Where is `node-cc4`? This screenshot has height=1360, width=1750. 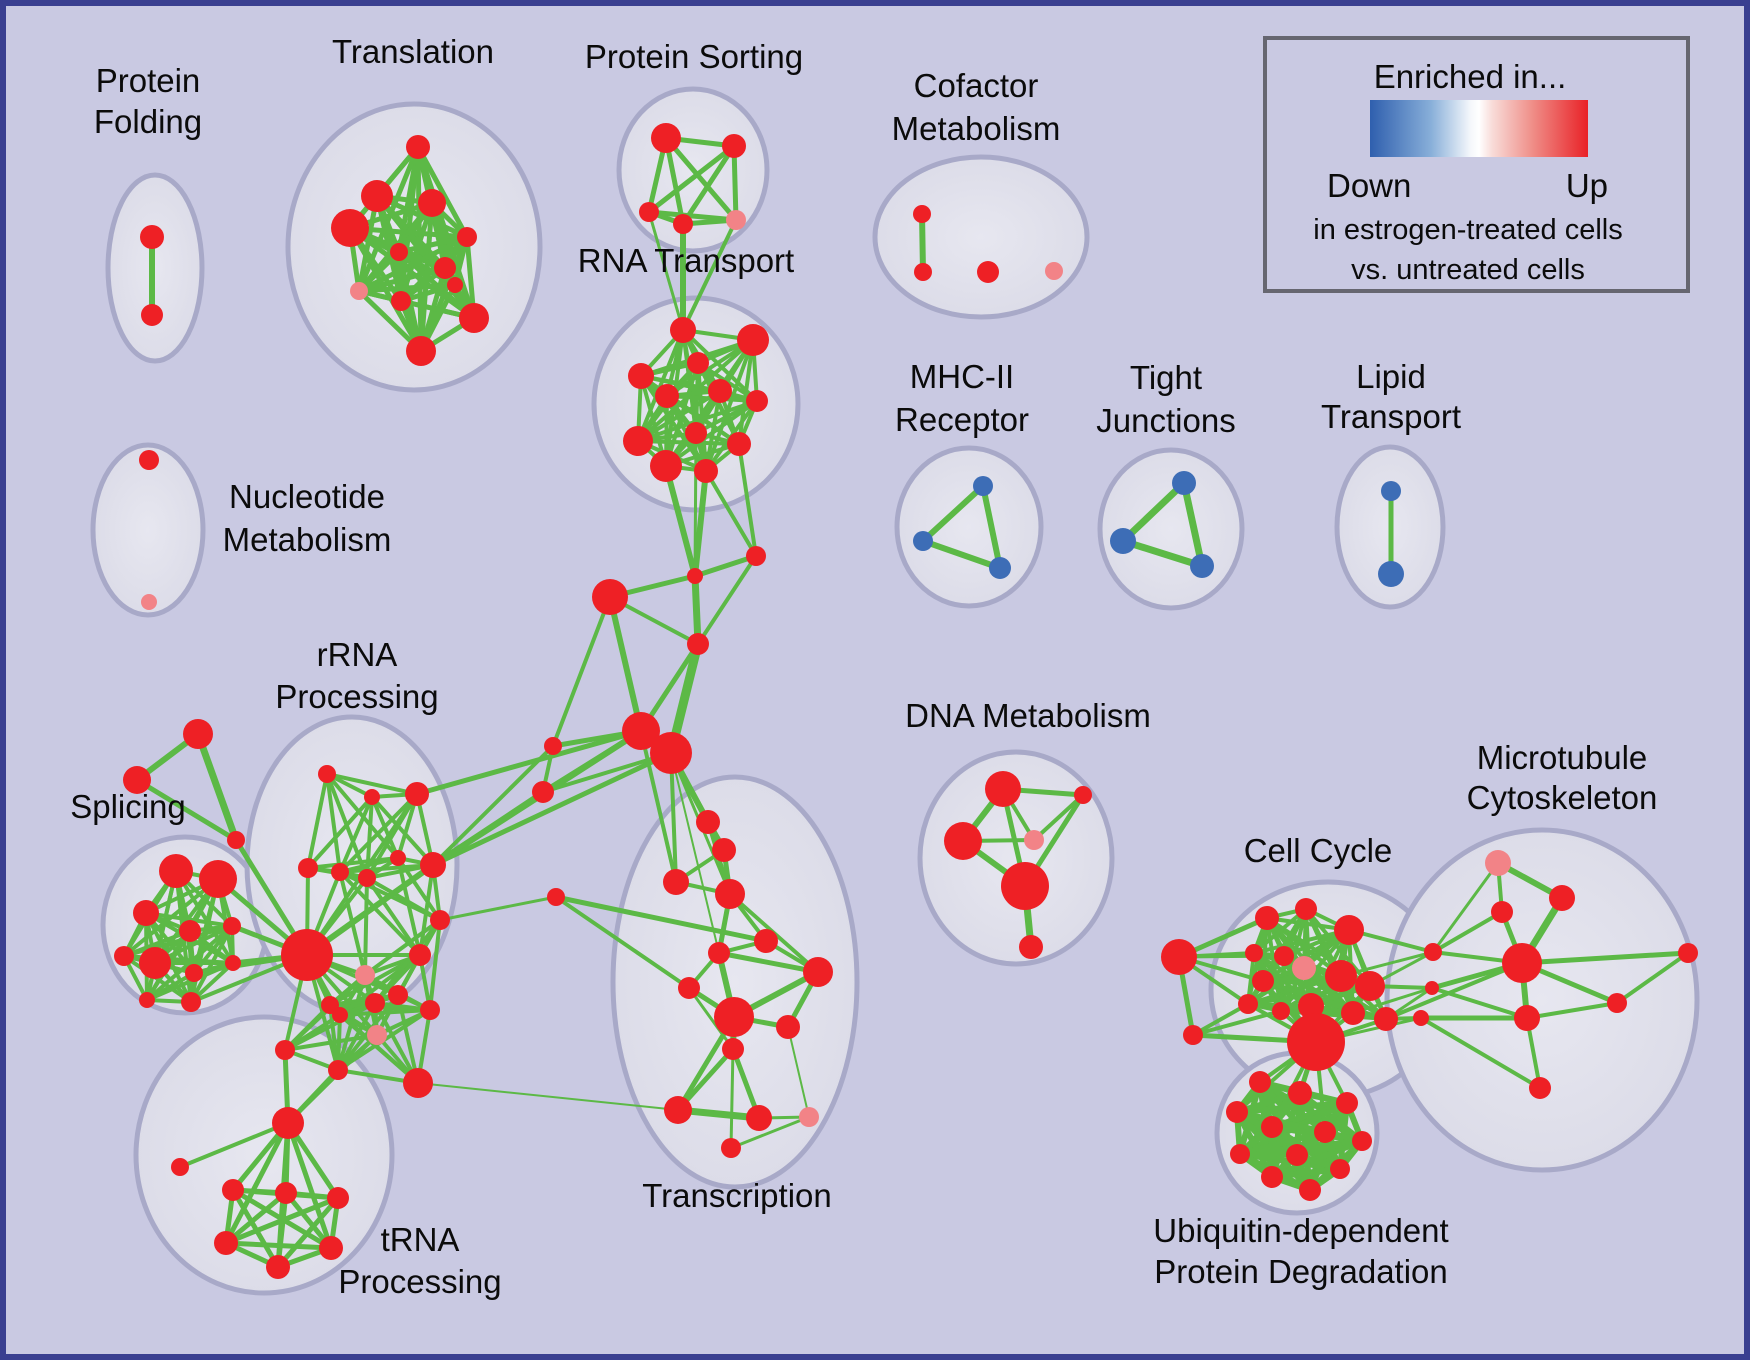
node-cc4 is located at coordinates (1254, 953).